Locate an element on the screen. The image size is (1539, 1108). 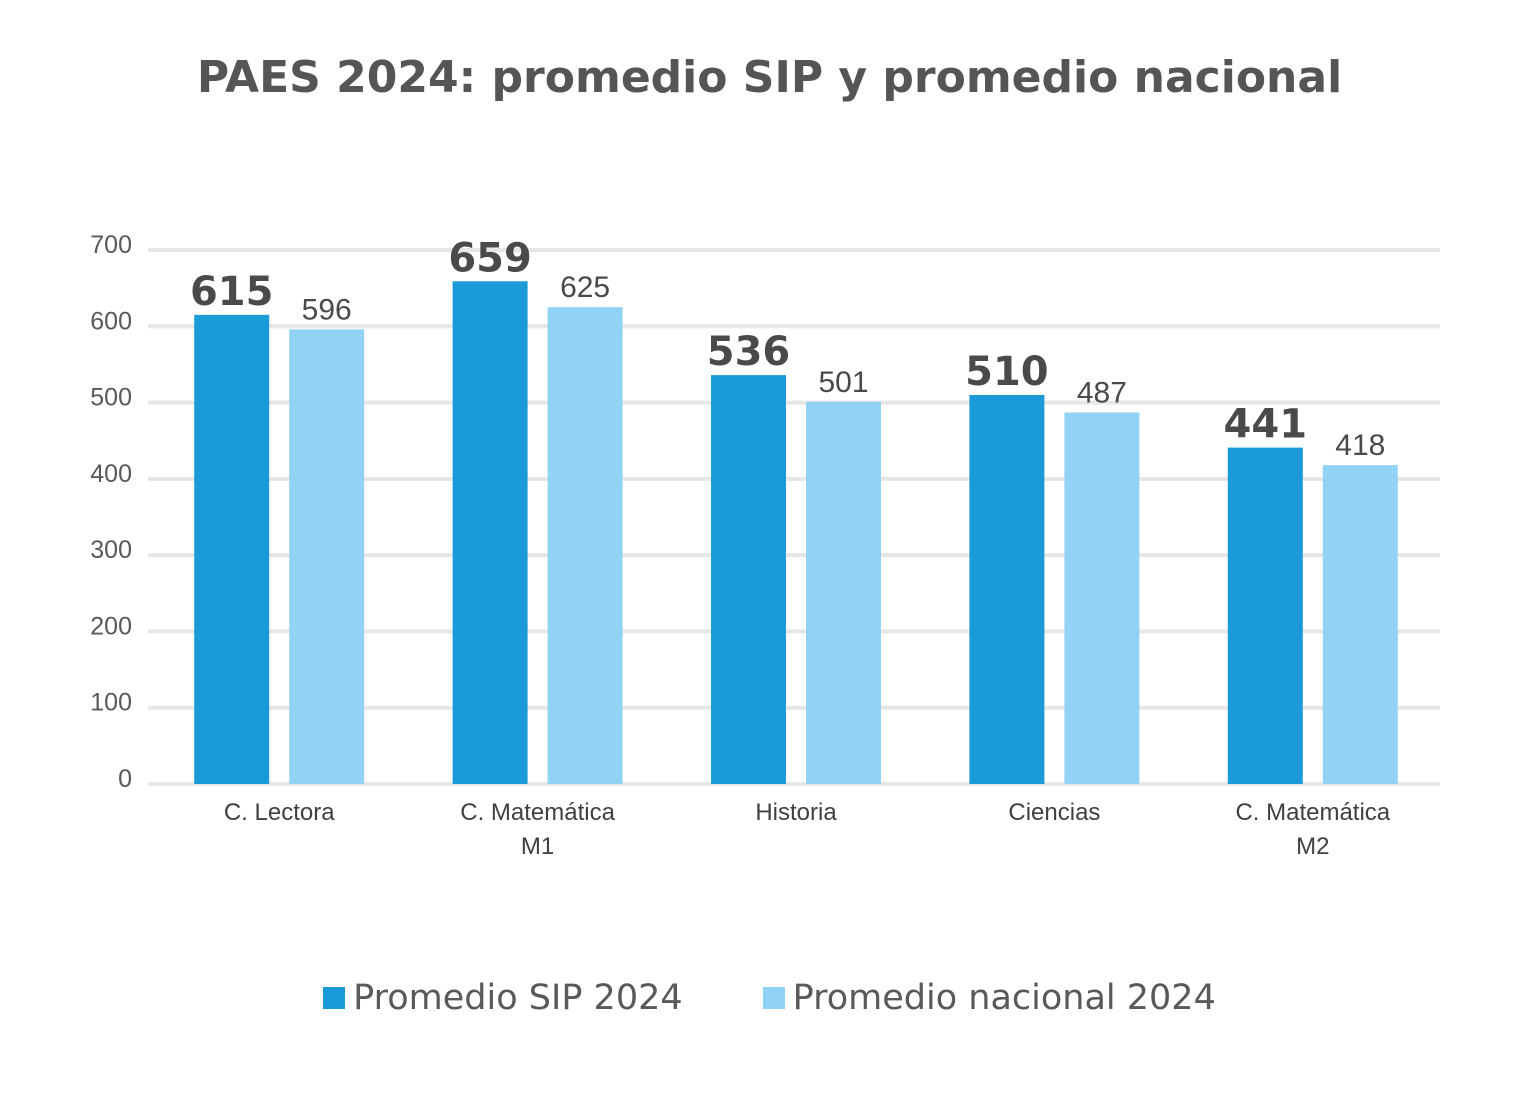
x-tick-label: C. Lectora is located at coordinates (279, 812).